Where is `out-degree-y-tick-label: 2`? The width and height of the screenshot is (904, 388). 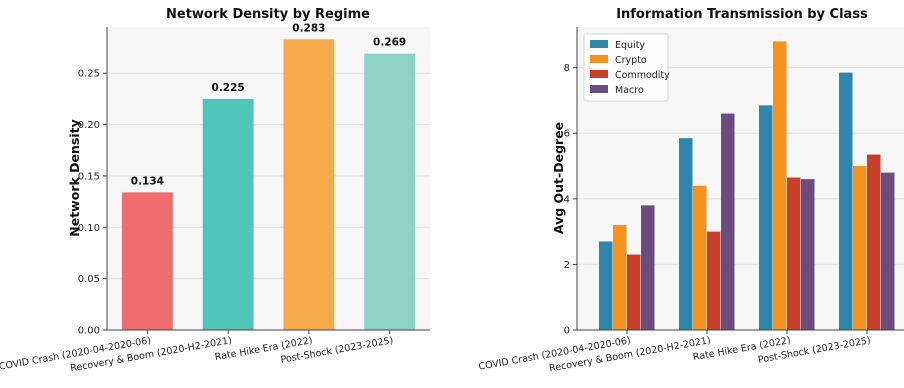 out-degree-y-tick-label: 2 is located at coordinates (567, 265).